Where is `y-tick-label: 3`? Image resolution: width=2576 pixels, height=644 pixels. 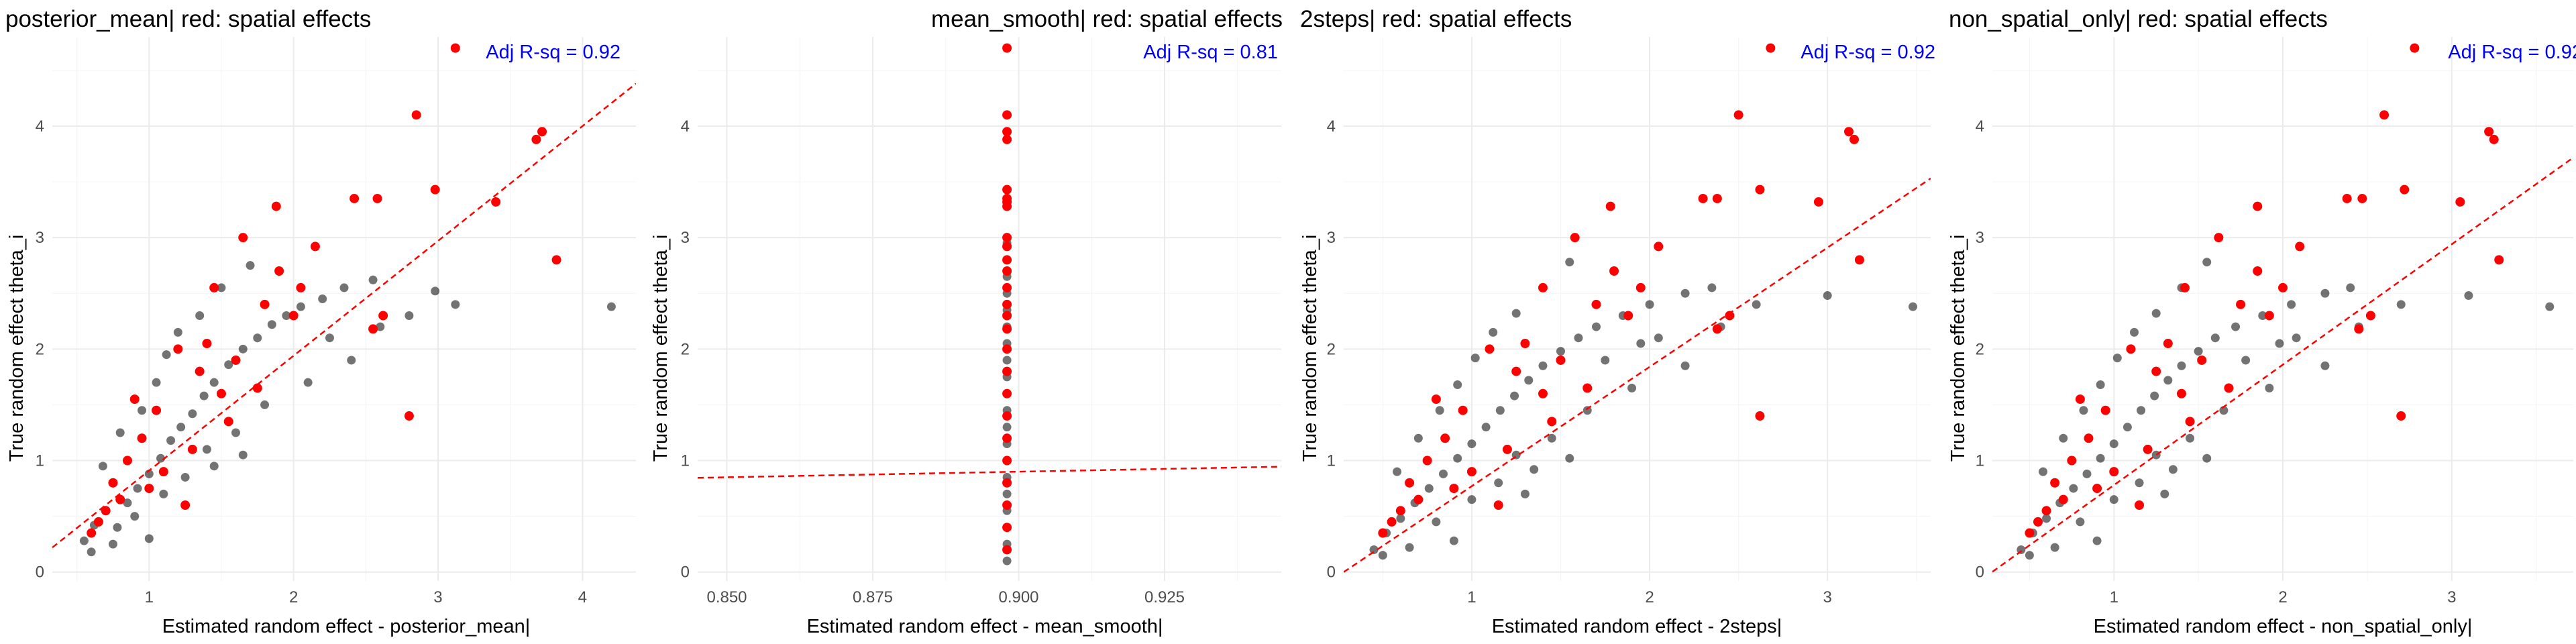
y-tick-label: 3 is located at coordinates (40, 238).